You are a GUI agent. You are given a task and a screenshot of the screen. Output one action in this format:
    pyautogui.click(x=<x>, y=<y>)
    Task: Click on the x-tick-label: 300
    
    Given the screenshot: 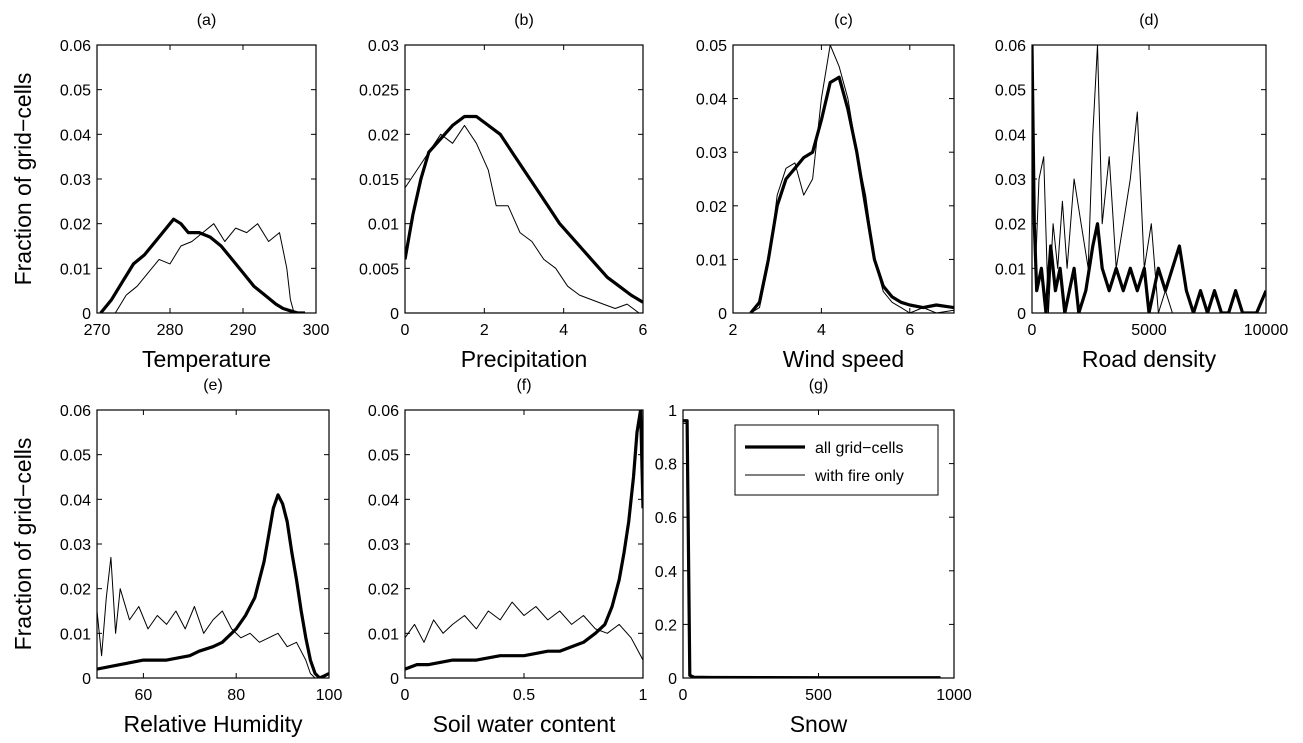 What is the action you would take?
    pyautogui.click(x=316, y=330)
    